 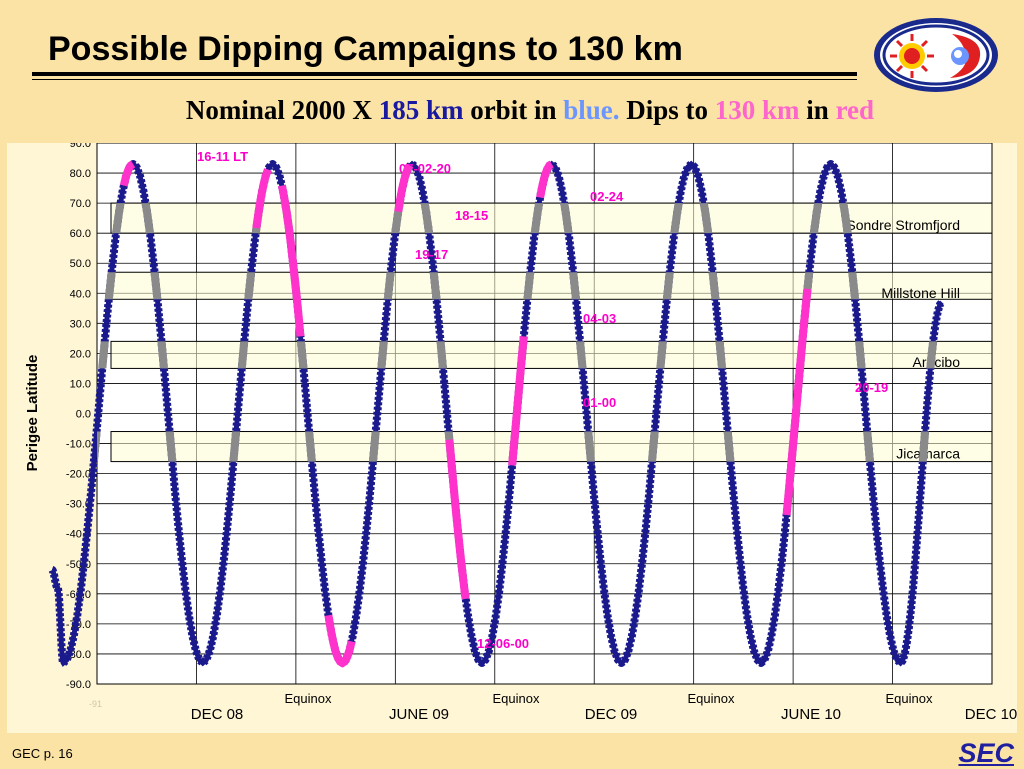 I want to click on y-tick-label: 30.0, so click(x=80, y=324).